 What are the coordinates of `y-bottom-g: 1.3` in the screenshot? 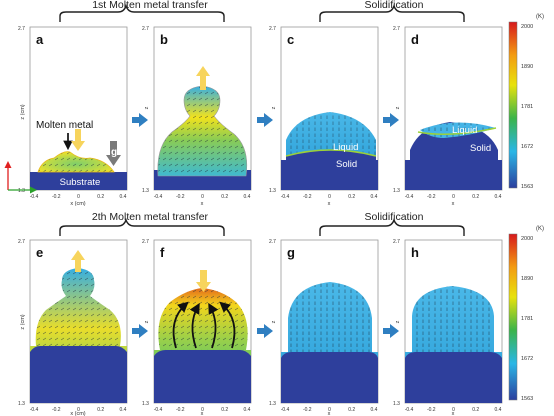 It's located at (272, 404).